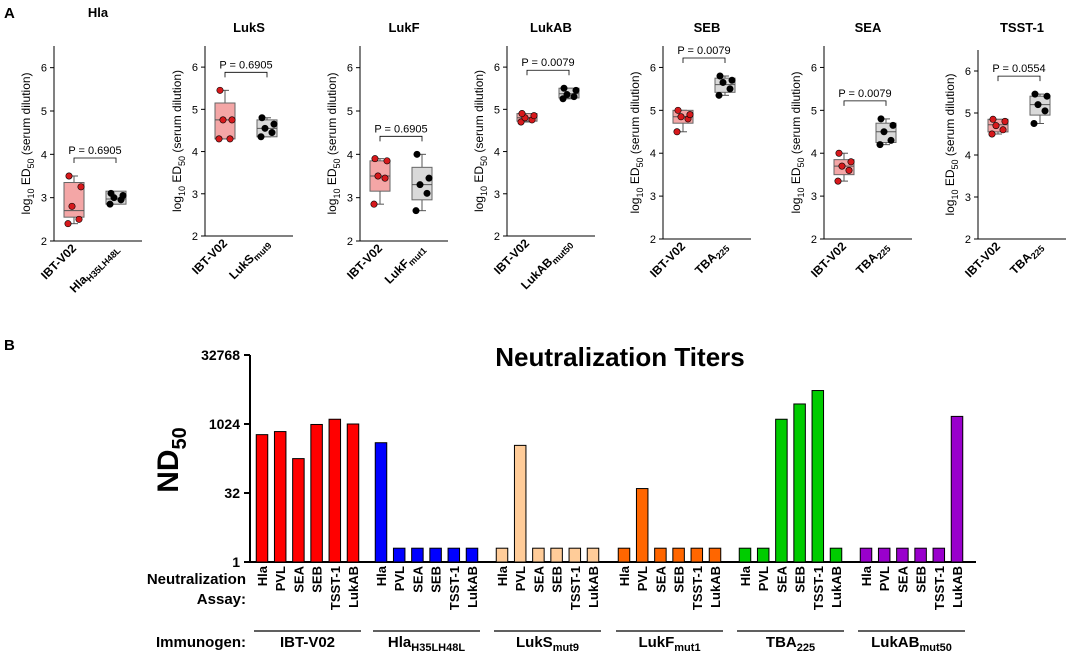  I want to click on y-tick-label: 1, so click(236, 562).